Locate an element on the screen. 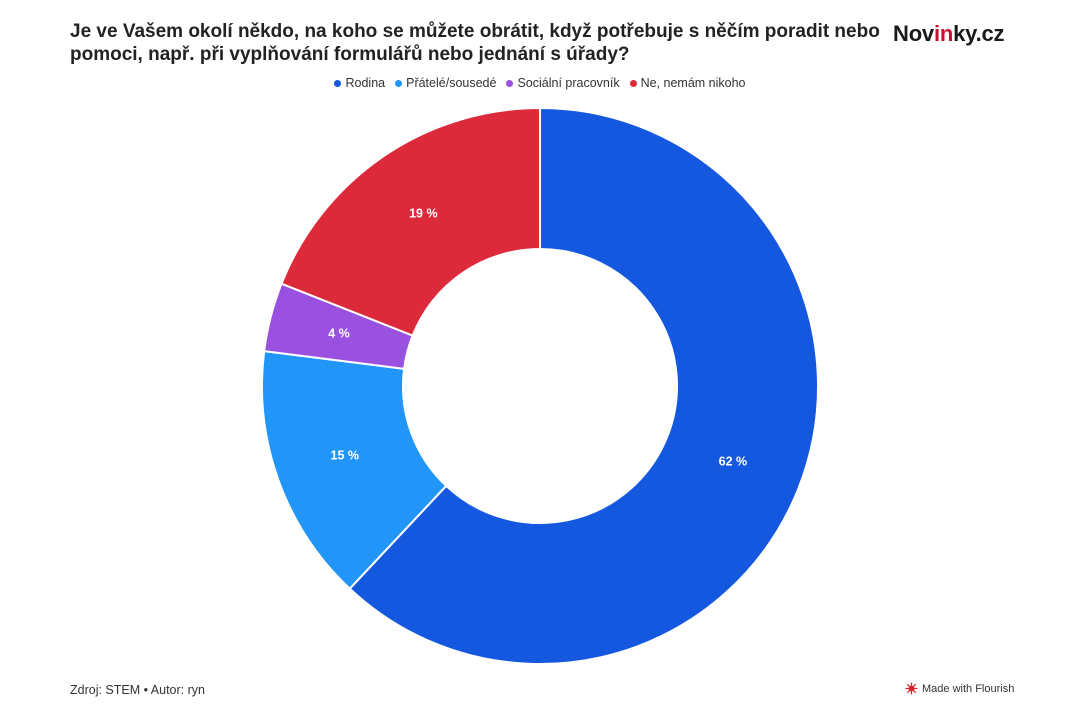 The image size is (1080, 720). legend-label-rodina: Rodina is located at coordinates (365, 83).